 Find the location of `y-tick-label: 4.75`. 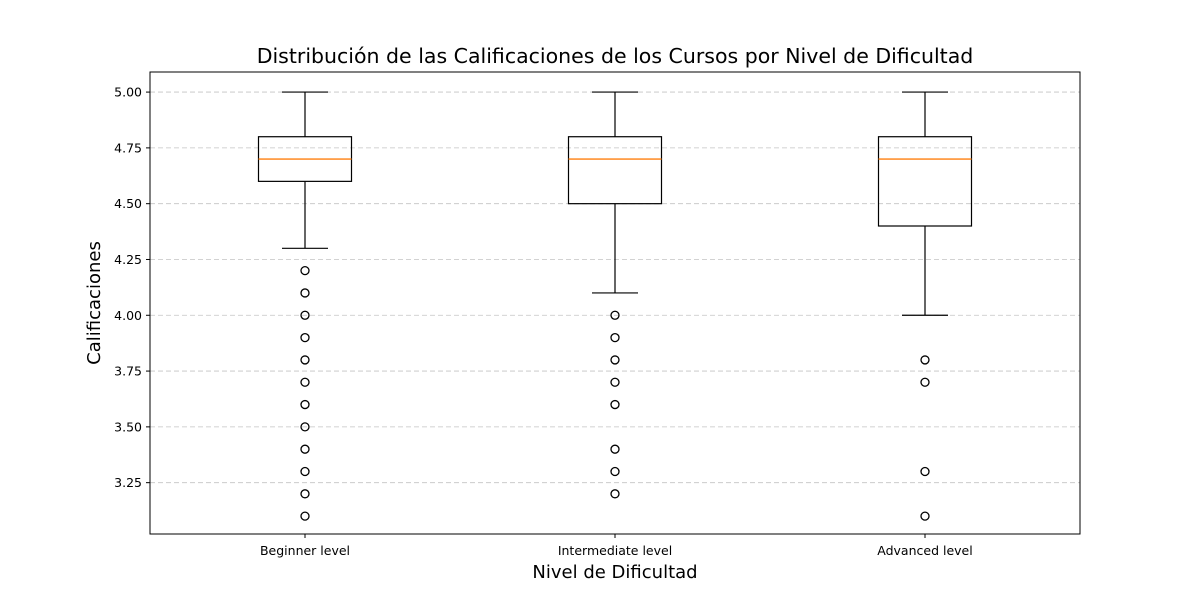

y-tick-label: 4.75 is located at coordinates (128, 147).